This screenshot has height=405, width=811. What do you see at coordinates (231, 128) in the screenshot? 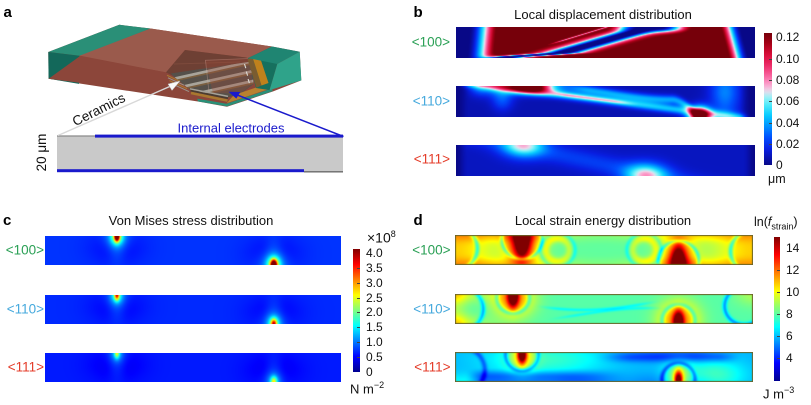
I see `svg-text: Internal electrodes` at bounding box center [231, 128].